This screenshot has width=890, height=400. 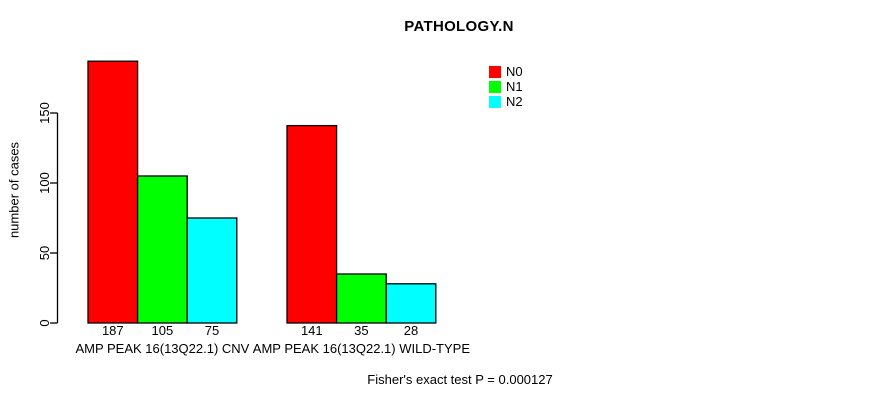 What do you see at coordinates (14, 190) in the screenshot?
I see `y-axis-title: number of cases` at bounding box center [14, 190].